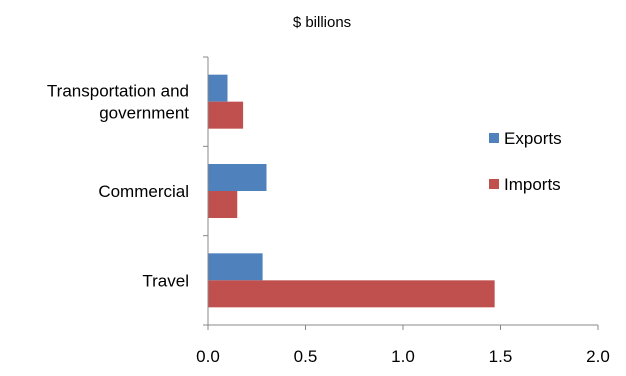  Describe the element at coordinates (322, 22) in the screenshot. I see `unit-label: $ billions` at that location.